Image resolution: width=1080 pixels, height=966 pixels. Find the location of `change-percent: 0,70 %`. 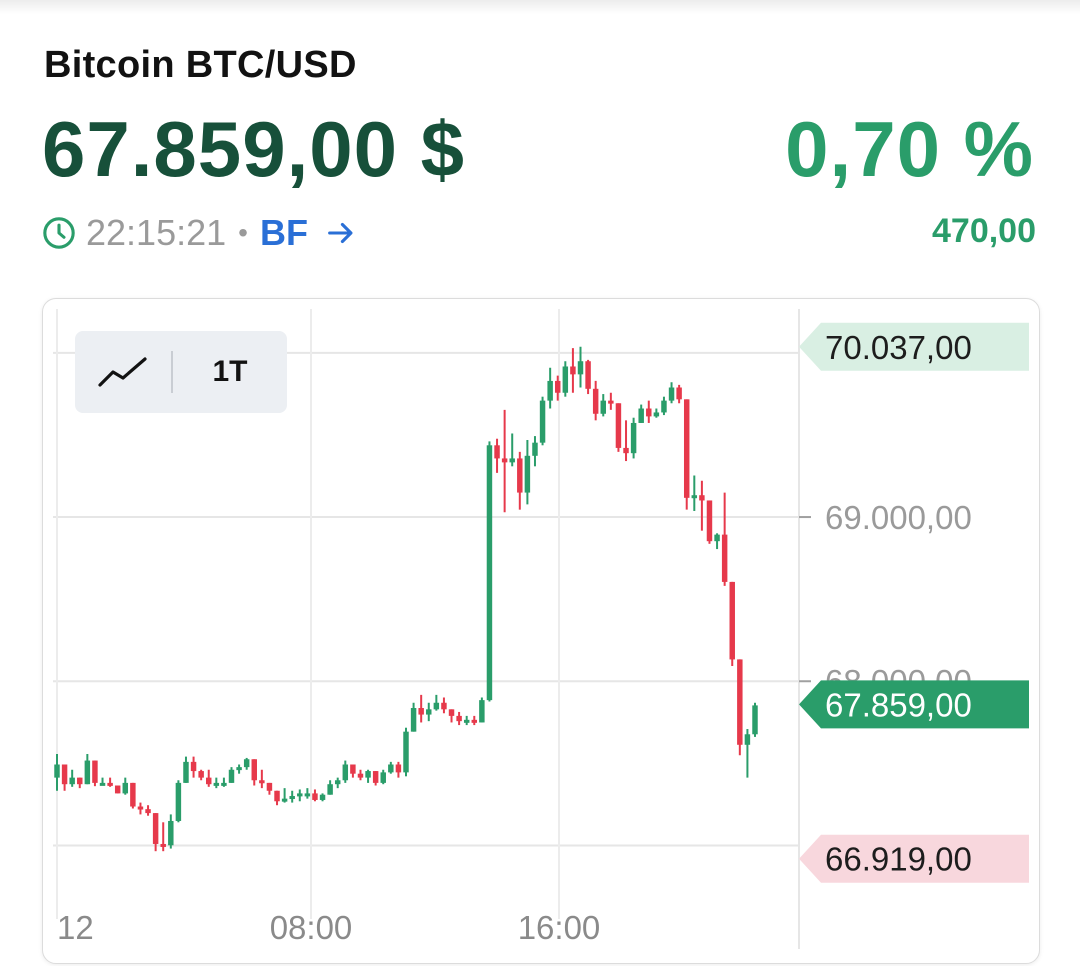

change-percent: 0,70 % is located at coordinates (909, 149).